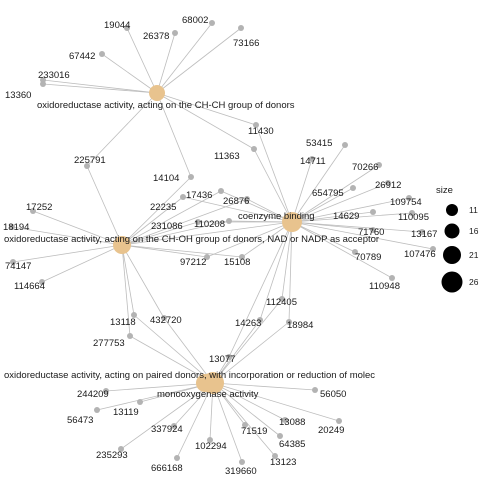  What do you see at coordinates (93, 394) in the screenshot?
I see `gene-label: 244209` at bounding box center [93, 394].